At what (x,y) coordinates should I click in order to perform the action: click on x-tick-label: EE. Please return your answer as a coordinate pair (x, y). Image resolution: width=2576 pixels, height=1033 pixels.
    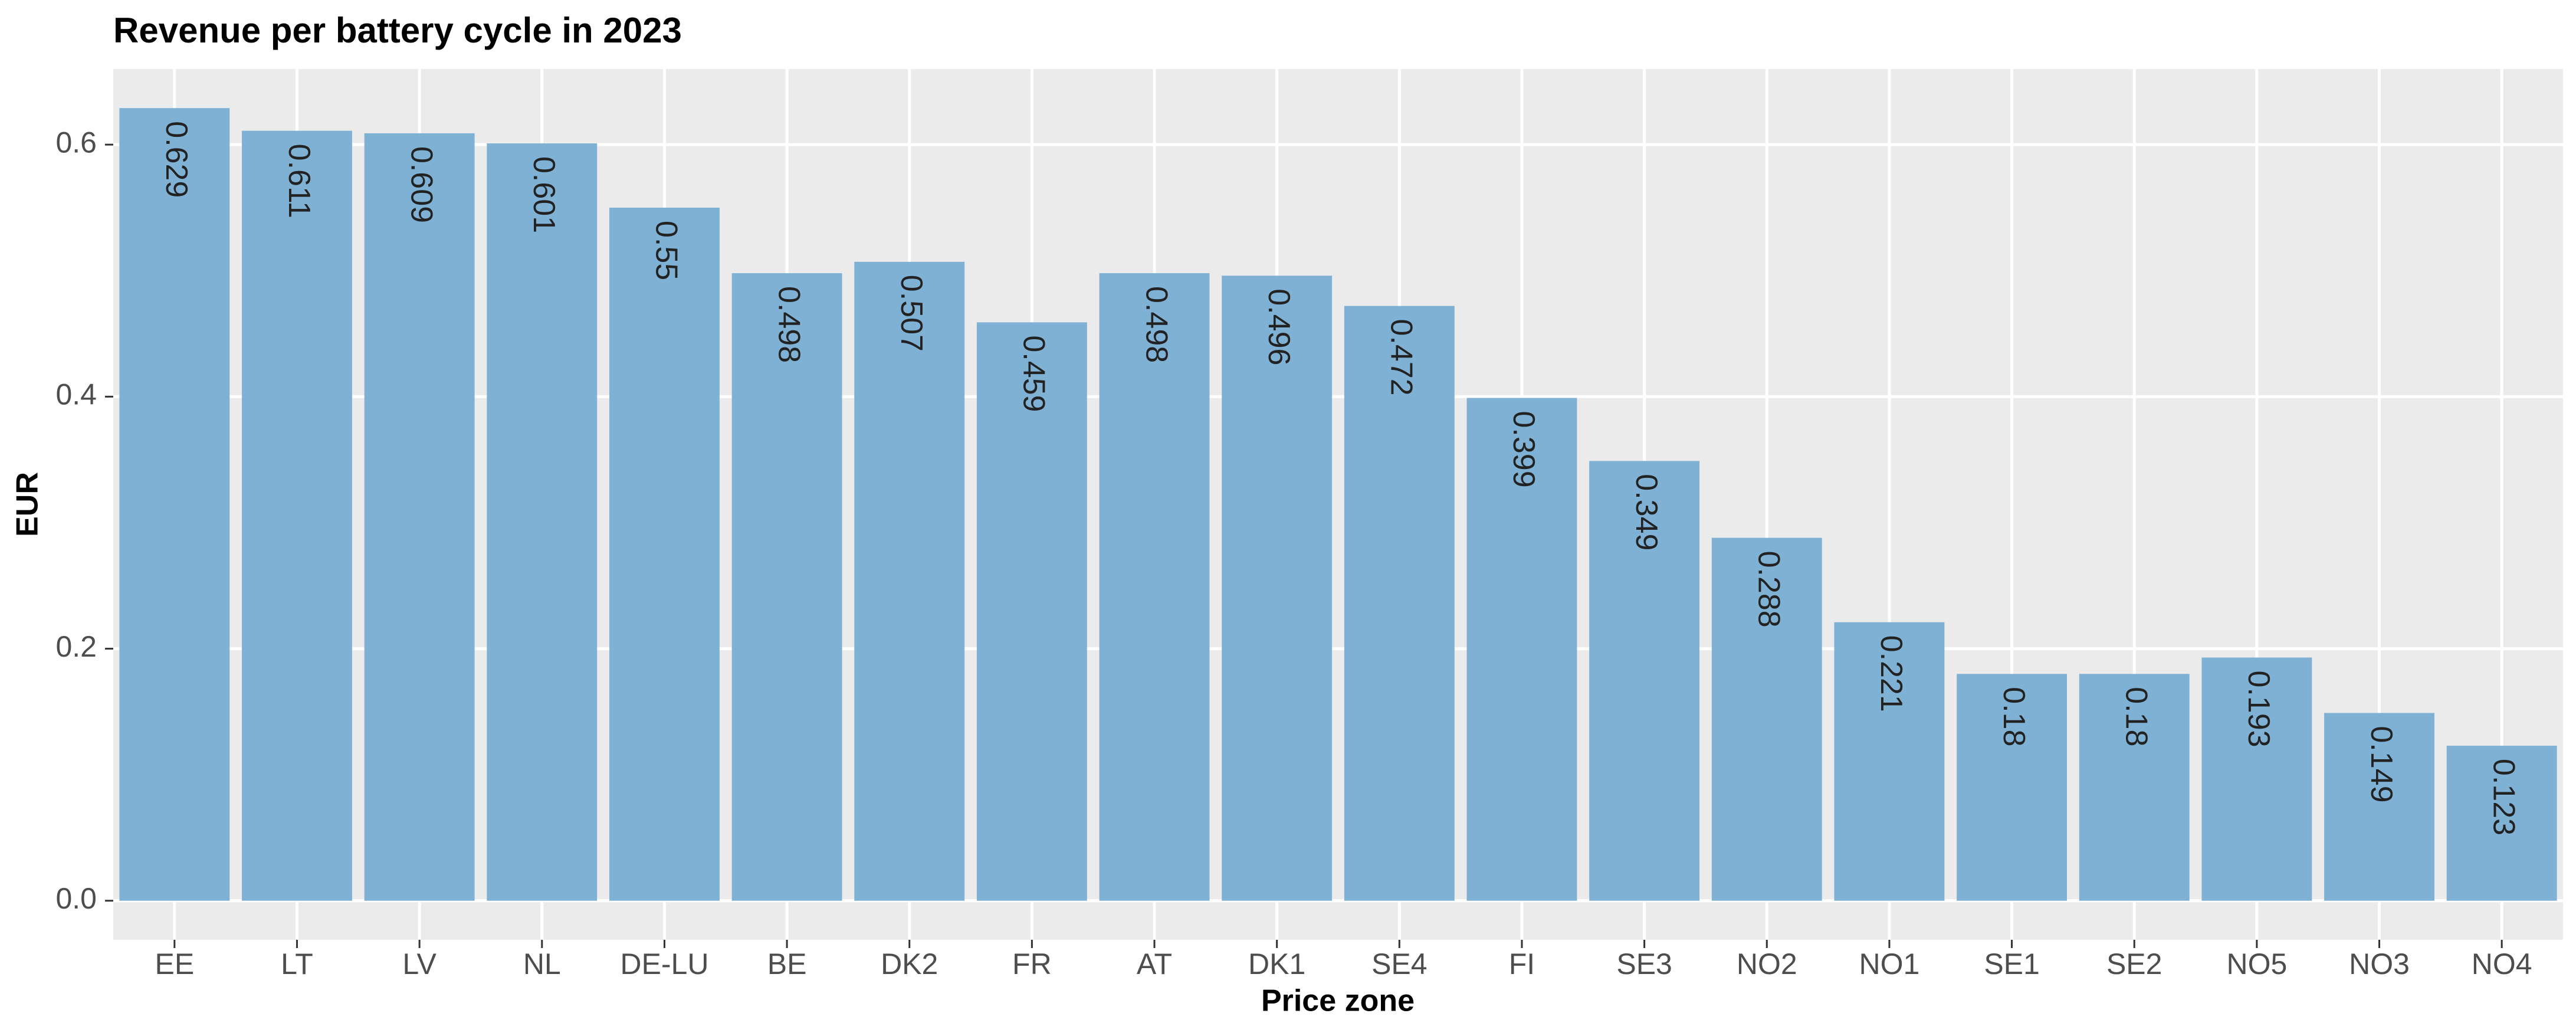
    Looking at the image, I should click on (174, 963).